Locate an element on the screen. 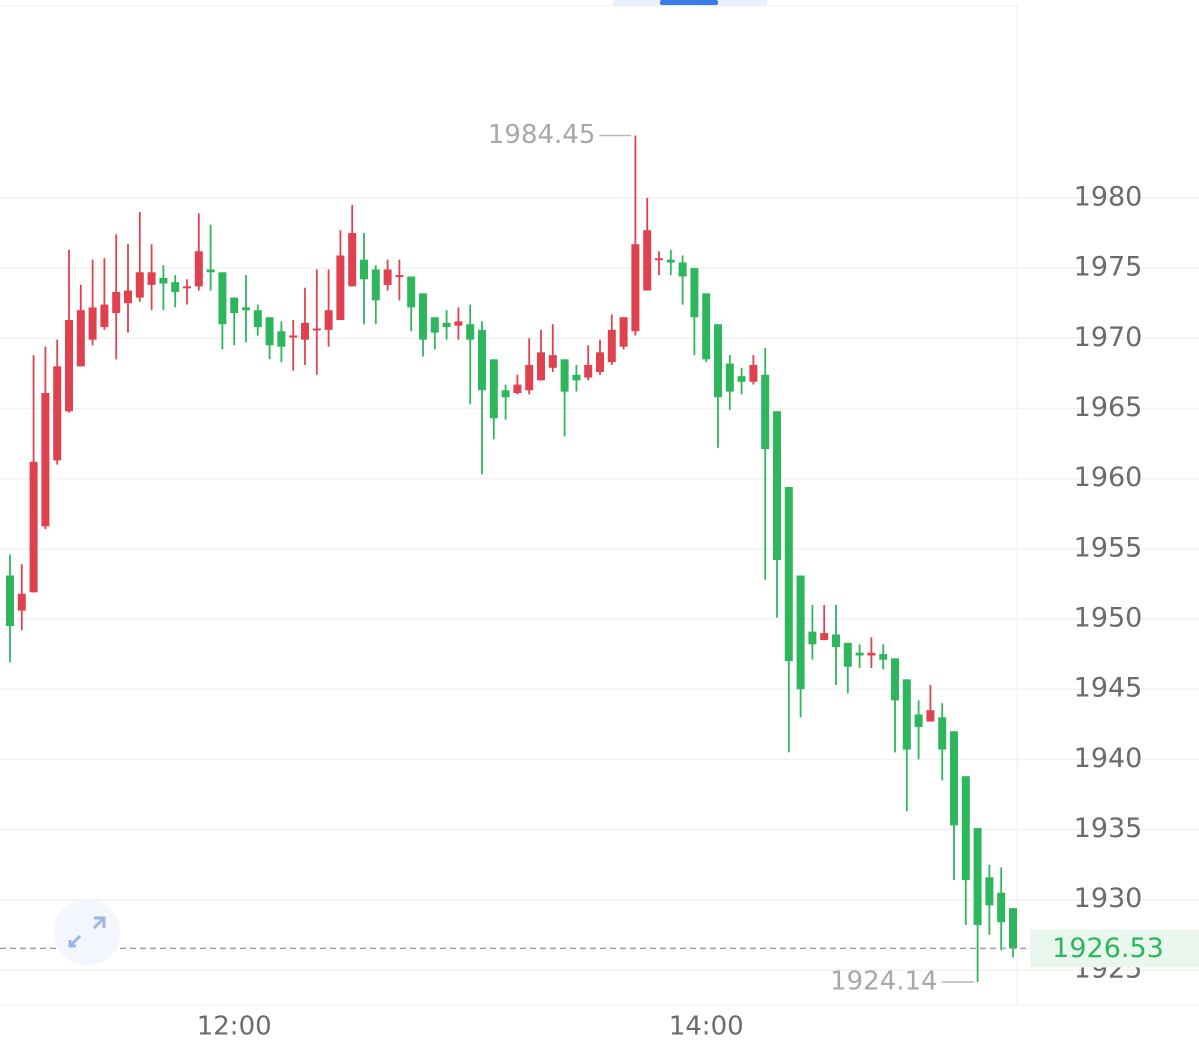  y-tick-label: 1950 is located at coordinates (1108, 618).